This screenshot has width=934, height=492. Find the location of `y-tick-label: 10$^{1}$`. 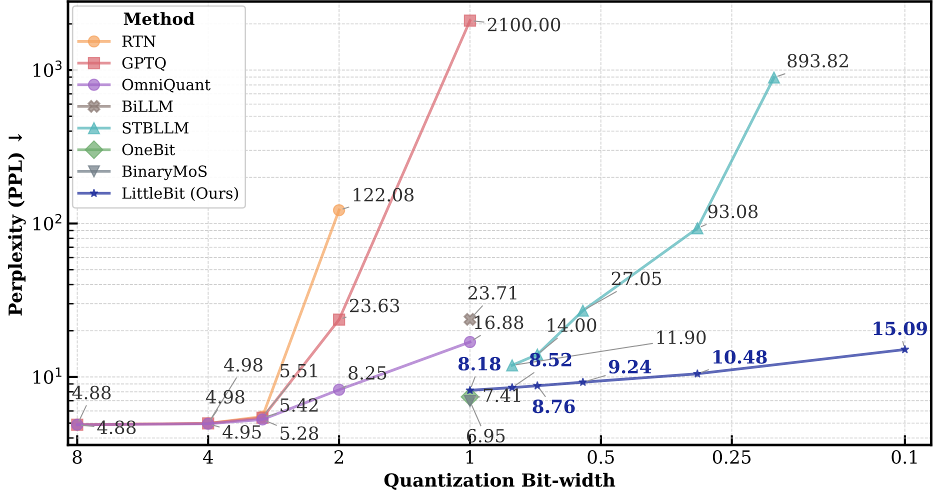

y-tick-label: 10$^{1}$ is located at coordinates (48, 376).